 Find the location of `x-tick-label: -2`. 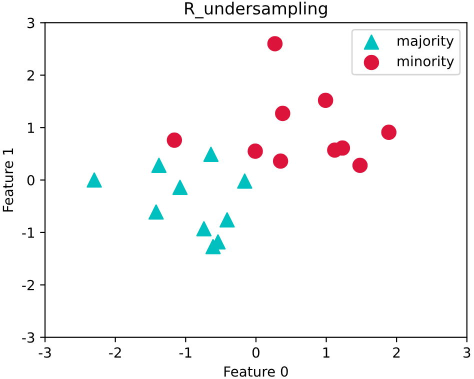

x-tick-label: -2 is located at coordinates (115, 352).